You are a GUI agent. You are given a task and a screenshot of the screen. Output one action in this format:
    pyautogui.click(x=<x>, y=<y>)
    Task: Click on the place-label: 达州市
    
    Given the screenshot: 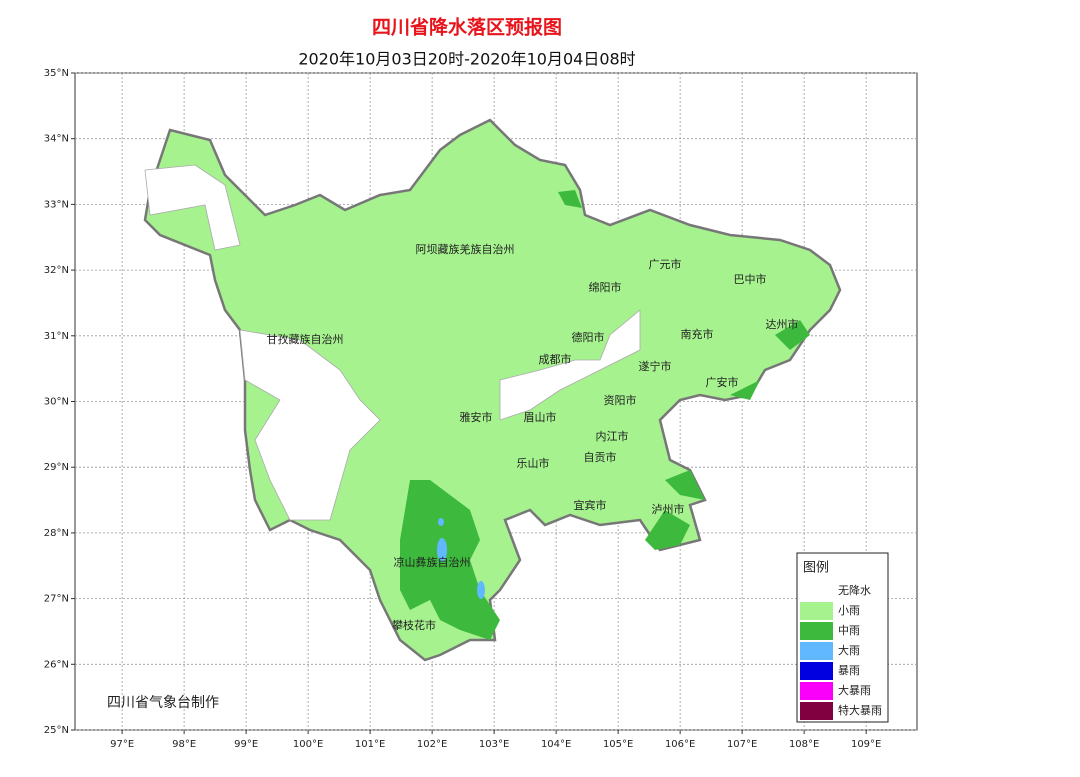 What is the action you would take?
    pyautogui.click(x=782, y=324)
    